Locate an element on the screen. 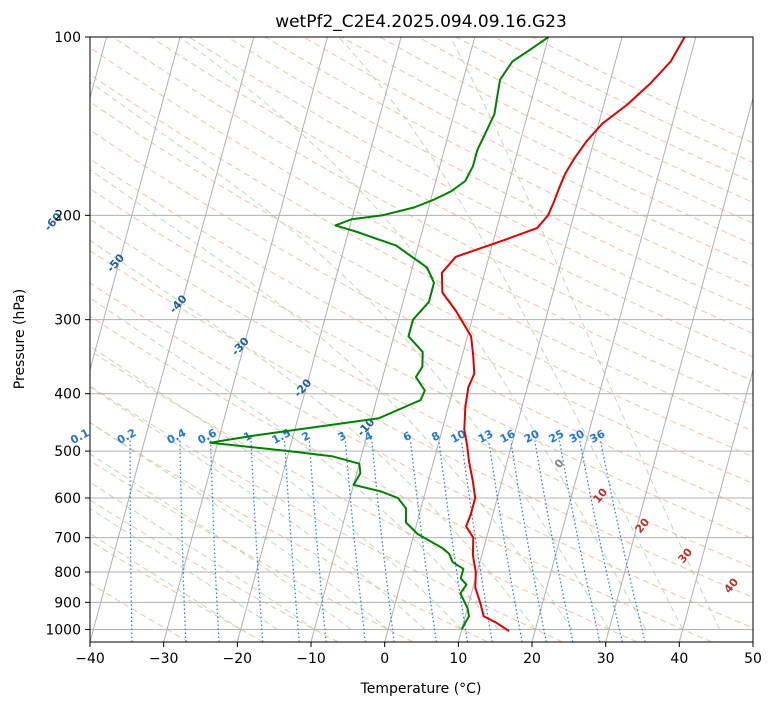  chart-title: wetPf2_C2E4.2025.094.09.16.G23 is located at coordinates (421, 22).